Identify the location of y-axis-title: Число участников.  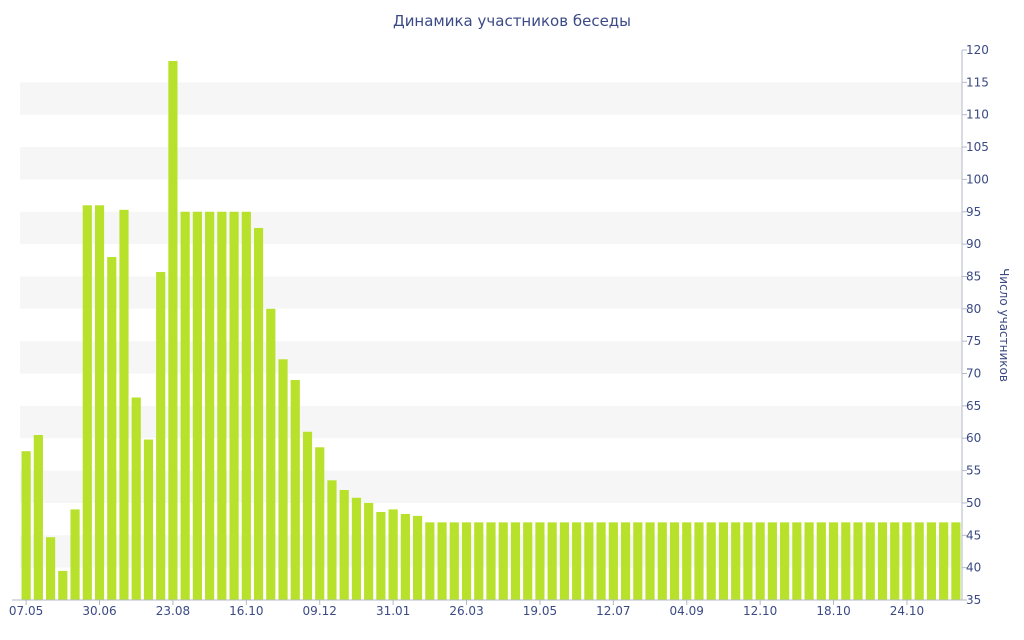
(1004, 325).